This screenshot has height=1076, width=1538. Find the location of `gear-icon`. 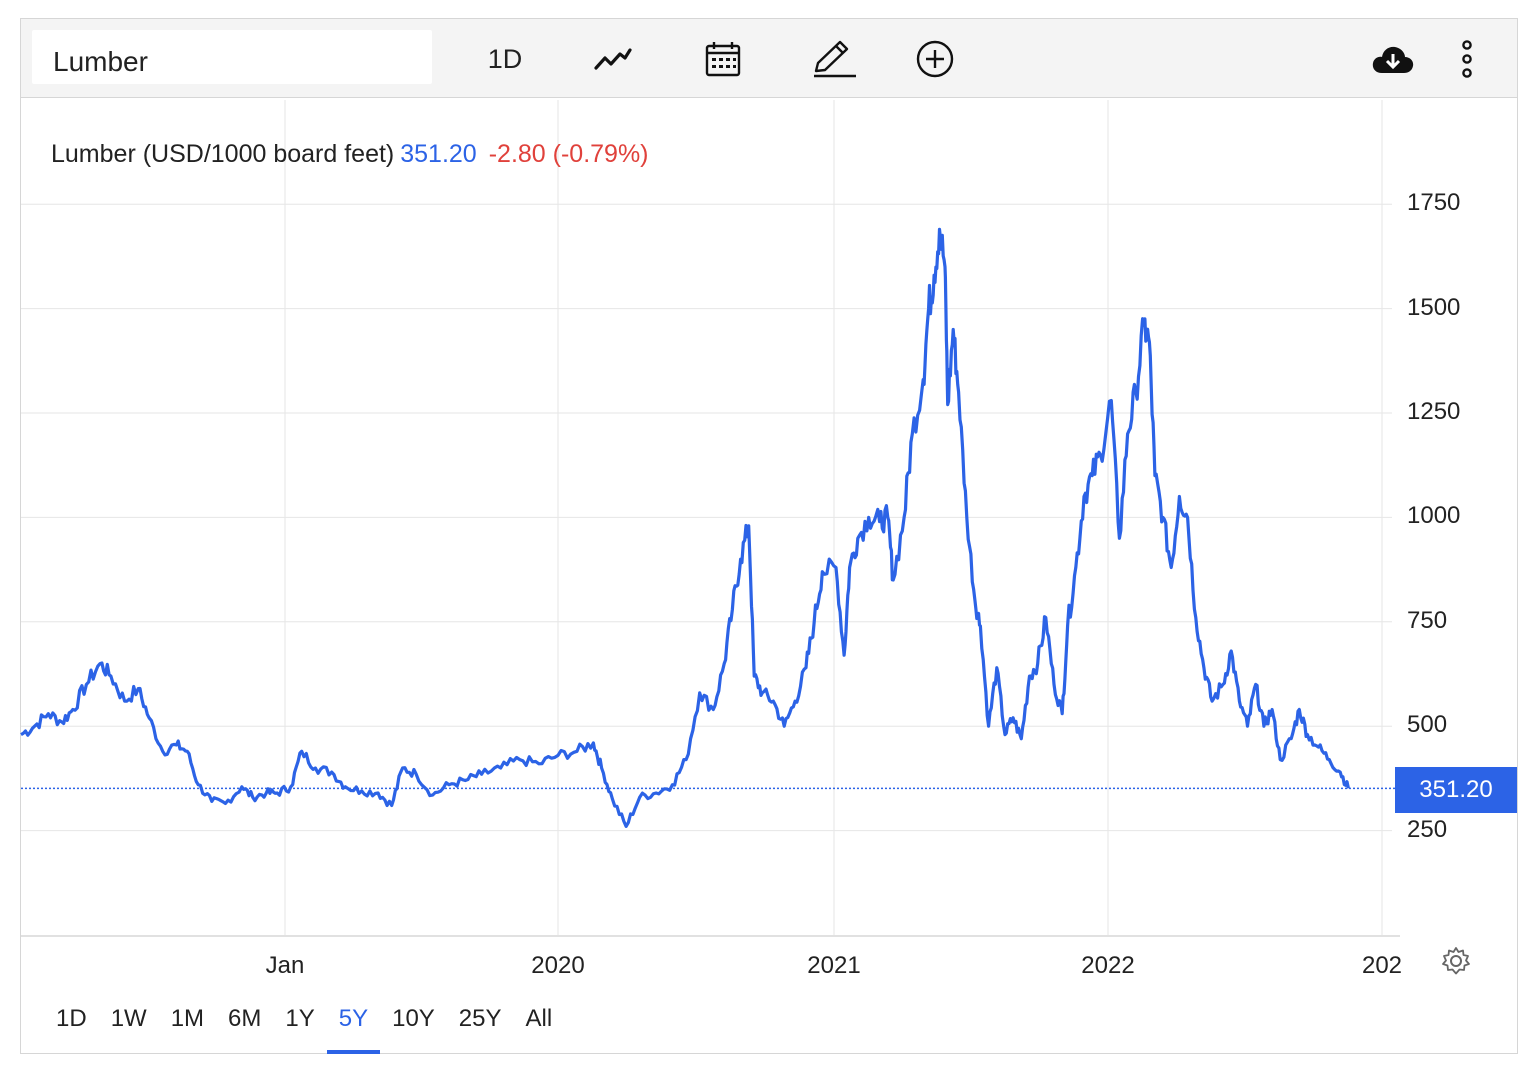

gear-icon is located at coordinates (1456, 961).